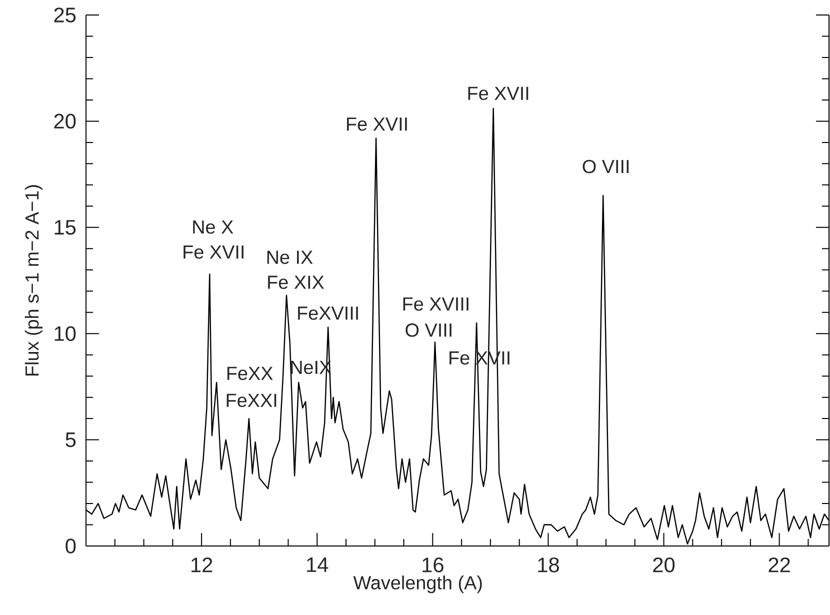 This screenshot has width=830, height=615. Describe the element at coordinates (65, 15) in the screenshot. I see `y-tick-label: 25` at that location.